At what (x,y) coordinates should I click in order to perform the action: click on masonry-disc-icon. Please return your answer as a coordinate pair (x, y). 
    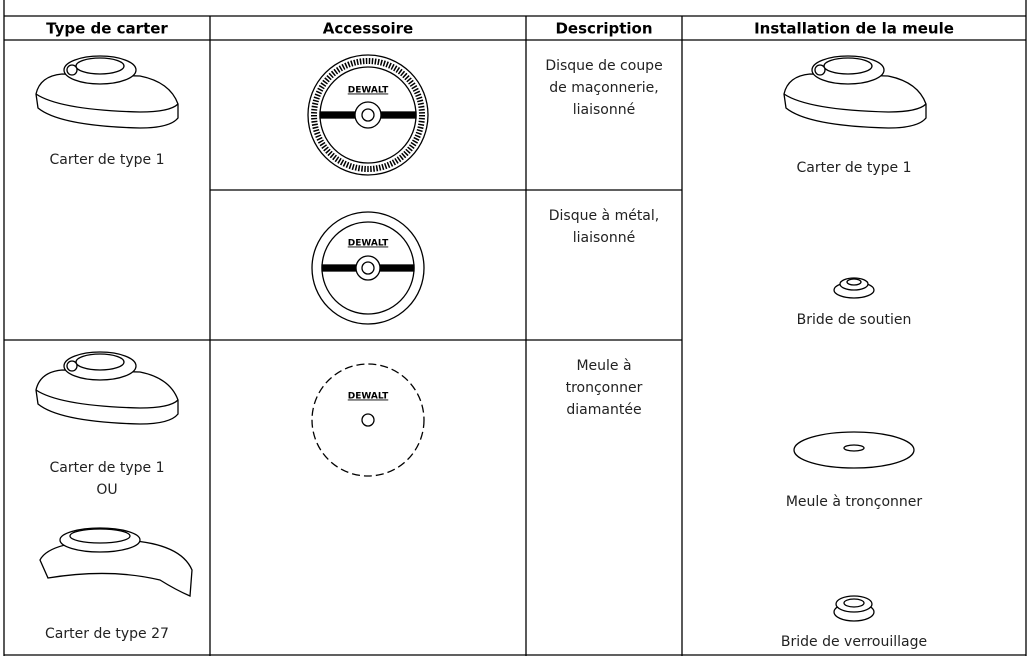
    Looking at the image, I should click on (368, 115).